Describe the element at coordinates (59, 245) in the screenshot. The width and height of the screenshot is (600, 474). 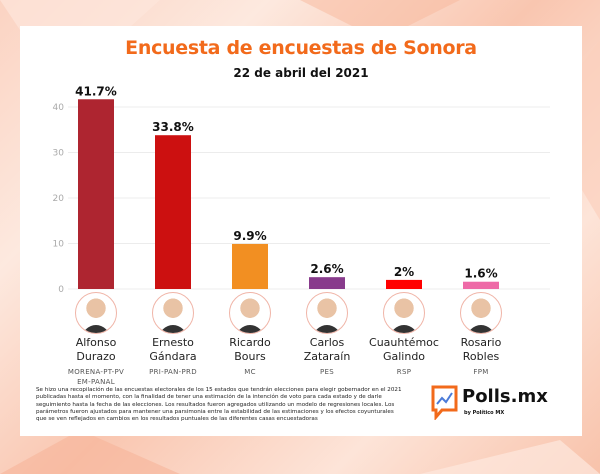
I see `y-tick-label: 10` at that location.